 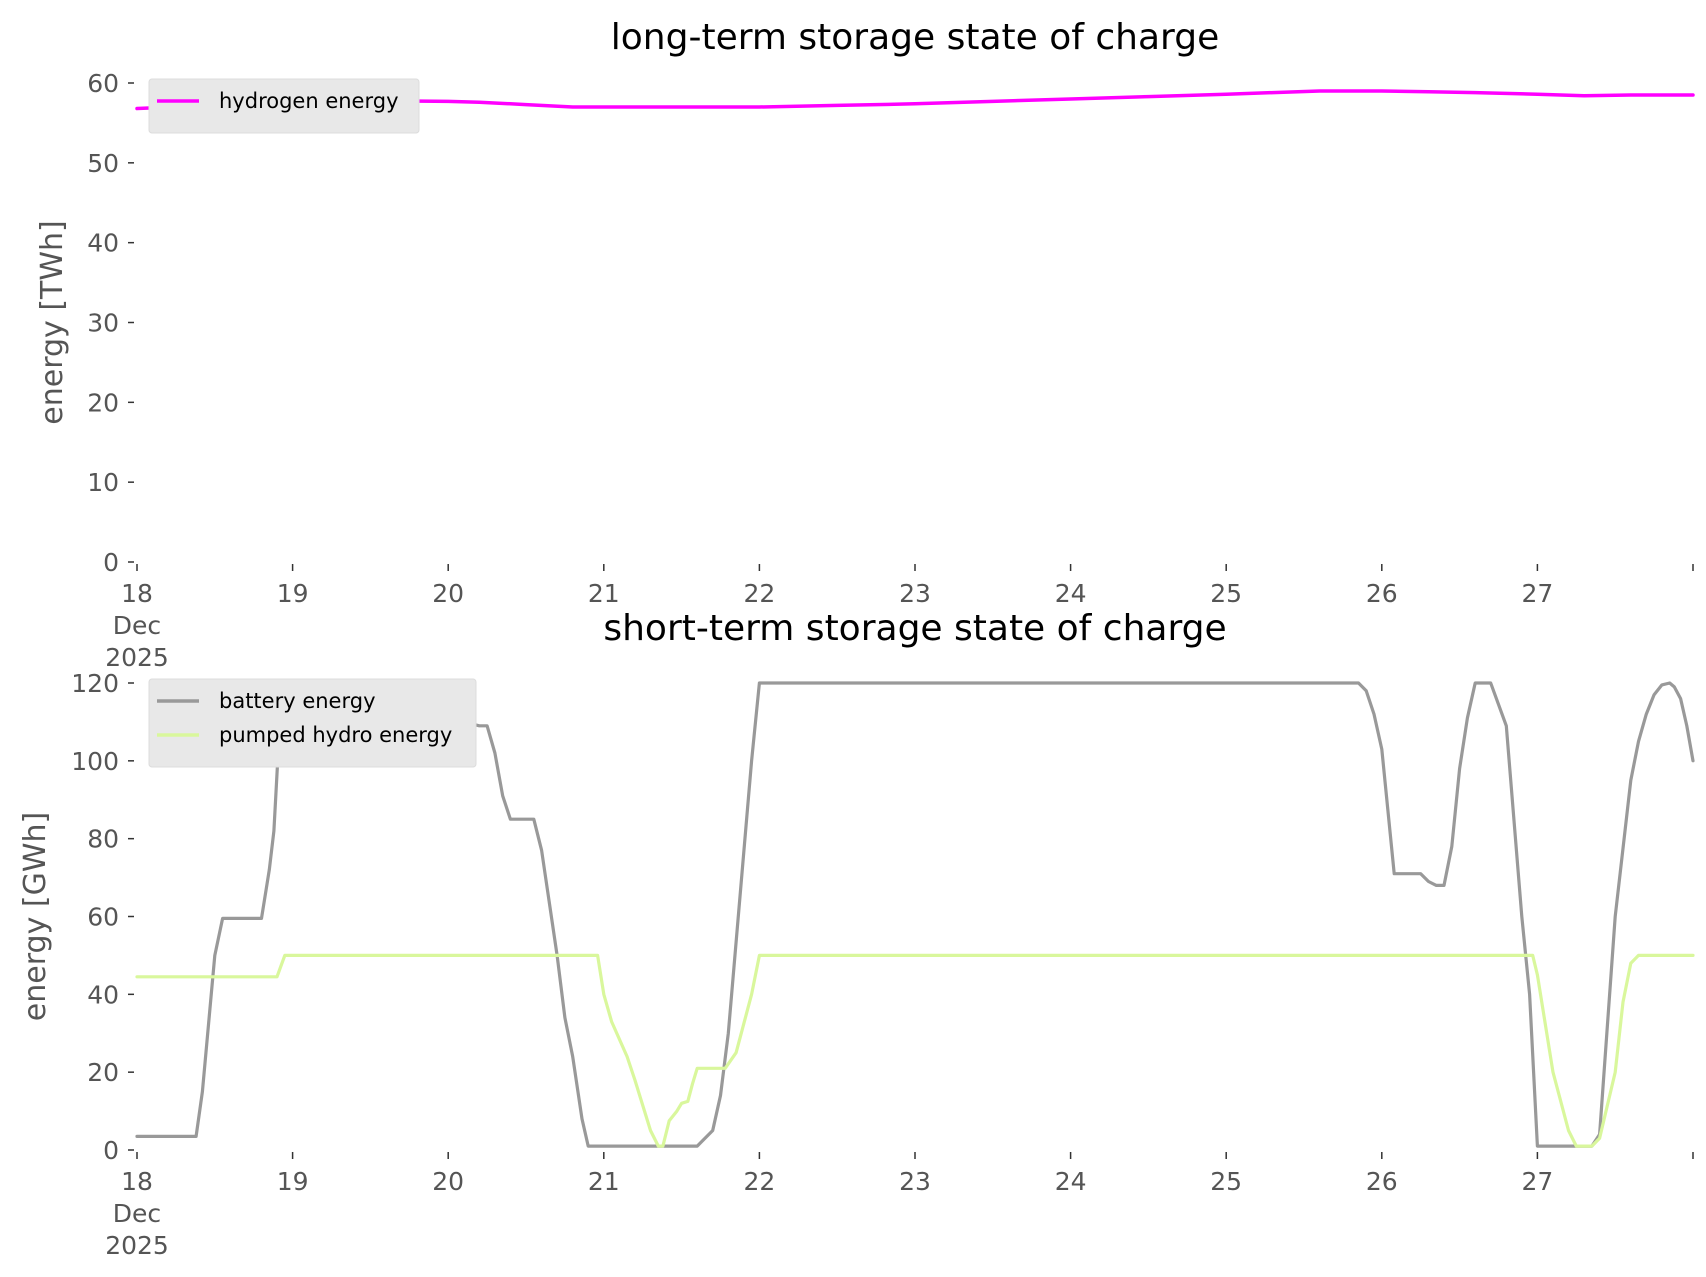 I want to click on y-tick-label: 30, so click(x=103, y=323).